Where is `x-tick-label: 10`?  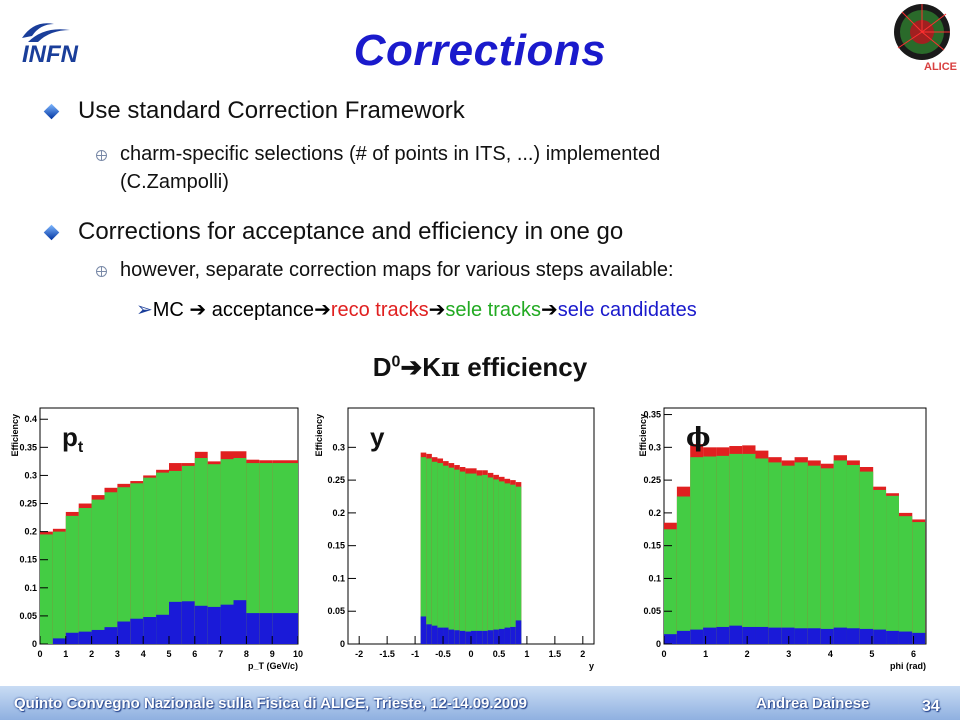
x-tick-label: 10 is located at coordinates (298, 654).